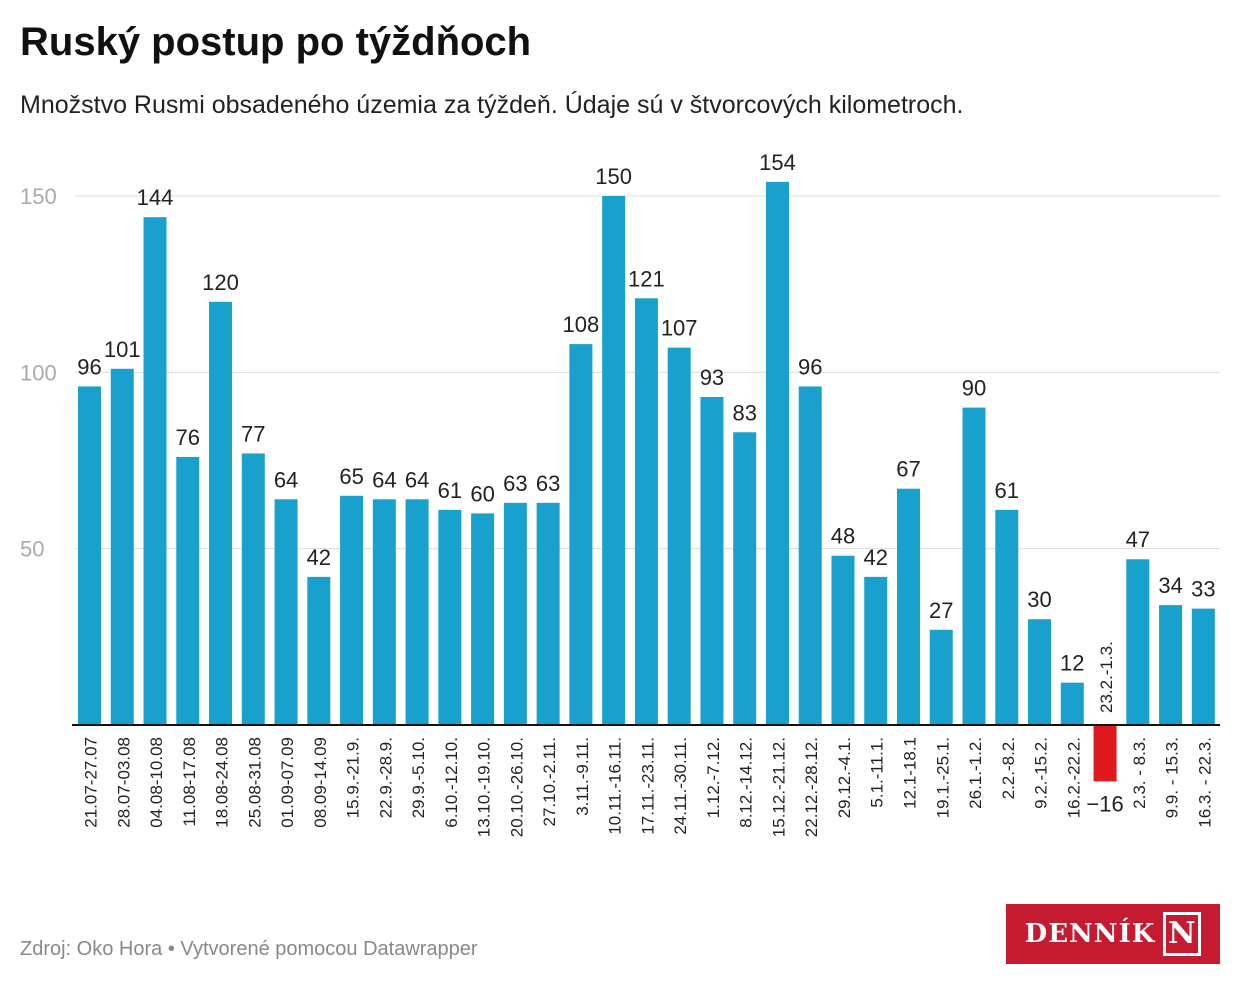  What do you see at coordinates (451, 782) in the screenshot?
I see `x-tick-label: 6.10.-12.10.` at bounding box center [451, 782].